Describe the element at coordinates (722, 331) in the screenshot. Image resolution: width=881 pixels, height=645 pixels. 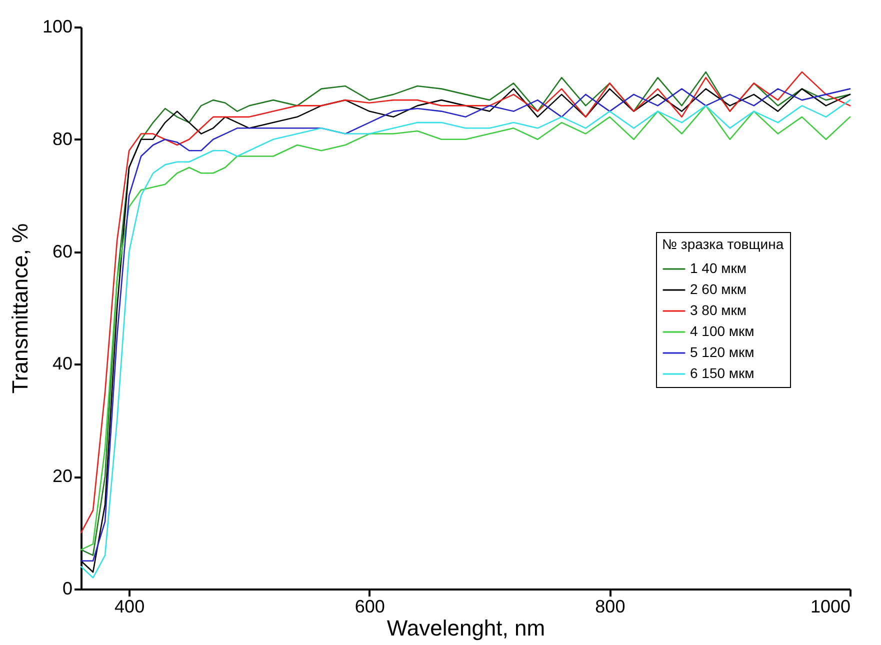
I see `legend-label: 4 100 мкм` at that location.